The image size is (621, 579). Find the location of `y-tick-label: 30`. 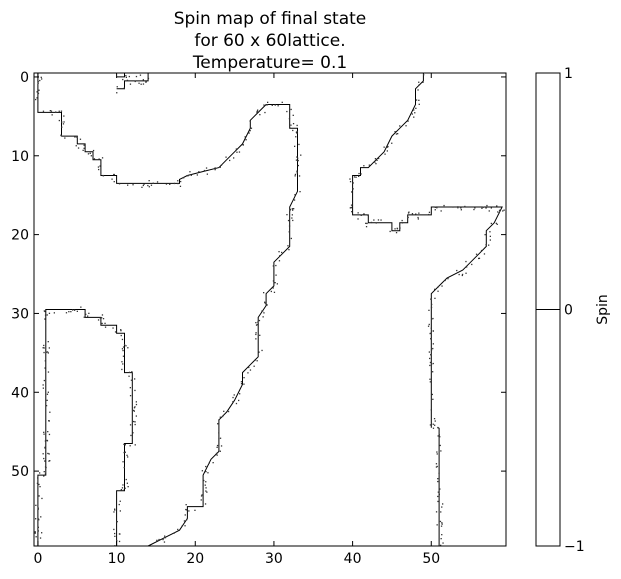

y-tick-label: 30 is located at coordinates (20, 314).